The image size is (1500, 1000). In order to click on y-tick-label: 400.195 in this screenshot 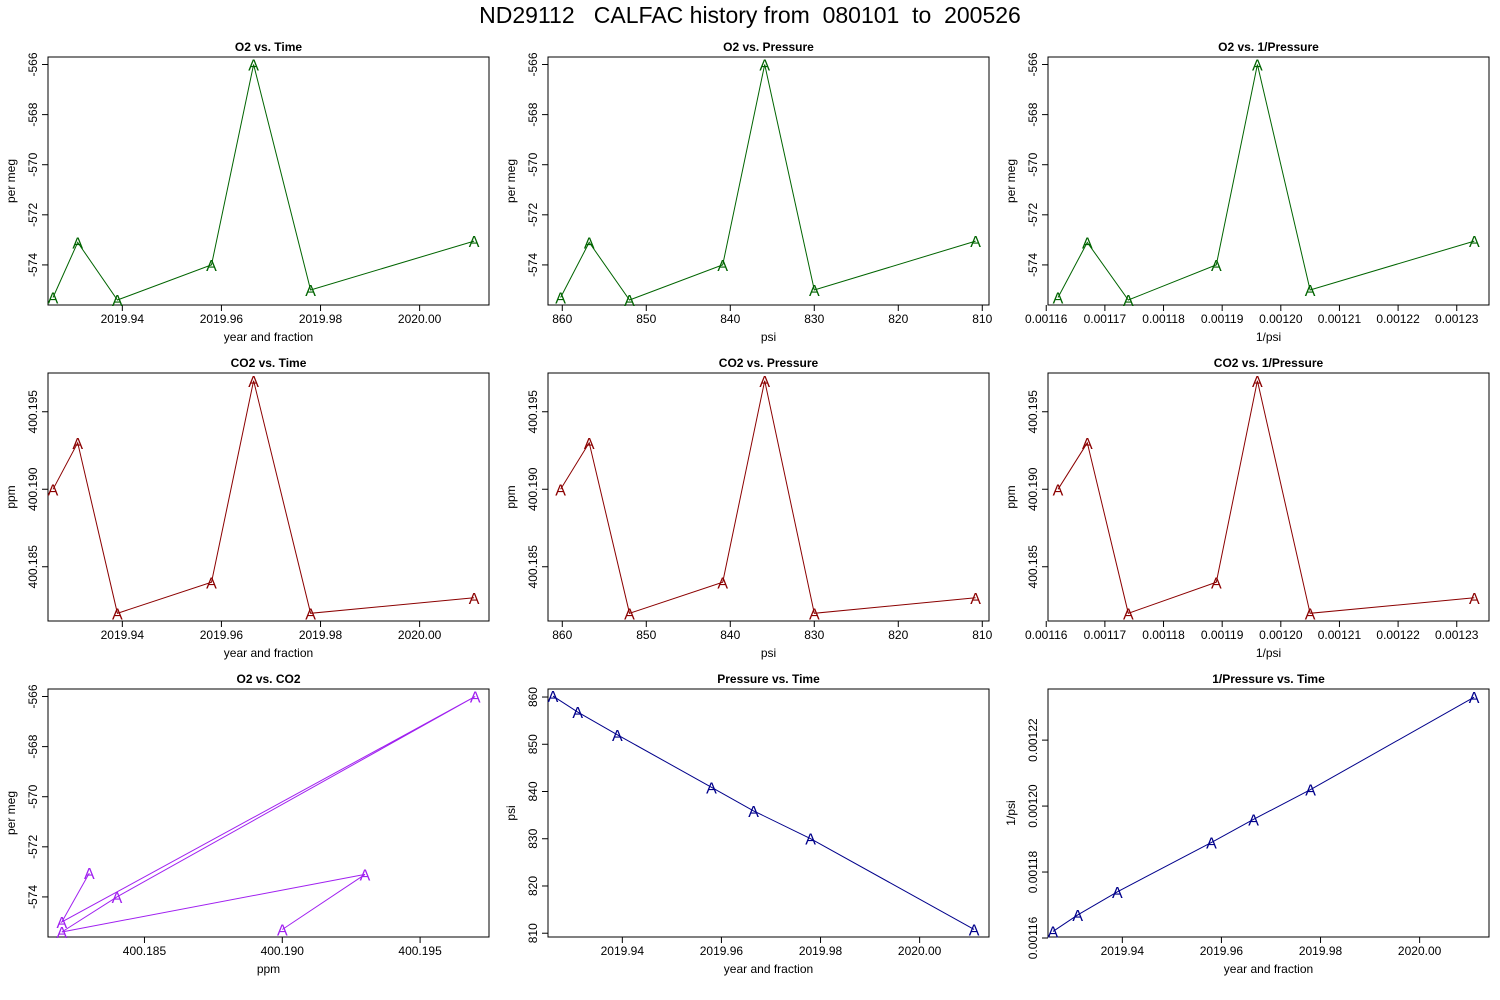, I will do `click(1033, 412)`.